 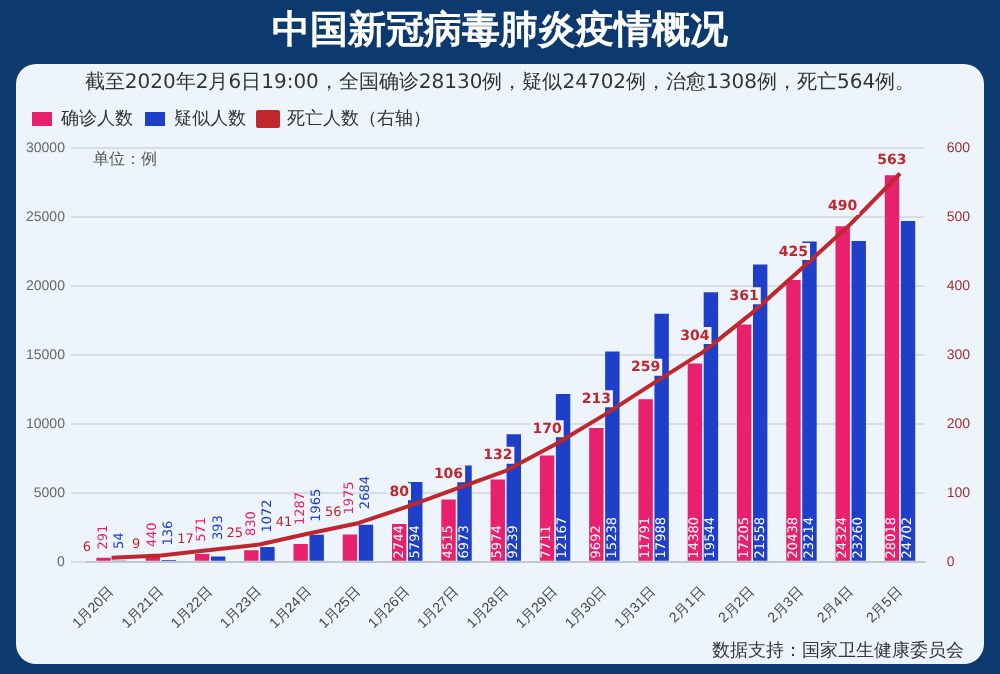 What do you see at coordinates (500, 31) in the screenshot?
I see `chart-title: 中国新冠病毒肺炎疫情概况` at bounding box center [500, 31].